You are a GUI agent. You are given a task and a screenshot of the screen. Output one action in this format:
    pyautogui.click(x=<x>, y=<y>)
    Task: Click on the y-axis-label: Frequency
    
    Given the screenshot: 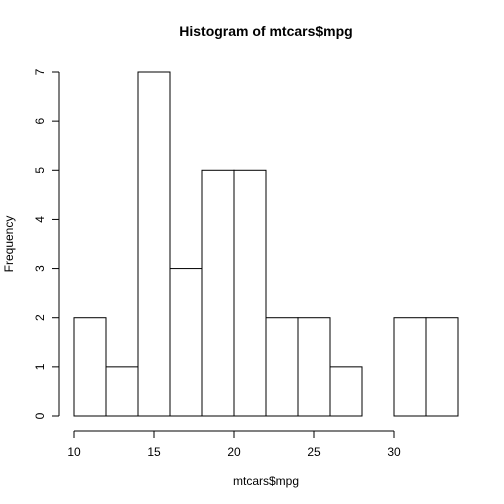 What is the action you would take?
    pyautogui.click(x=9, y=244)
    